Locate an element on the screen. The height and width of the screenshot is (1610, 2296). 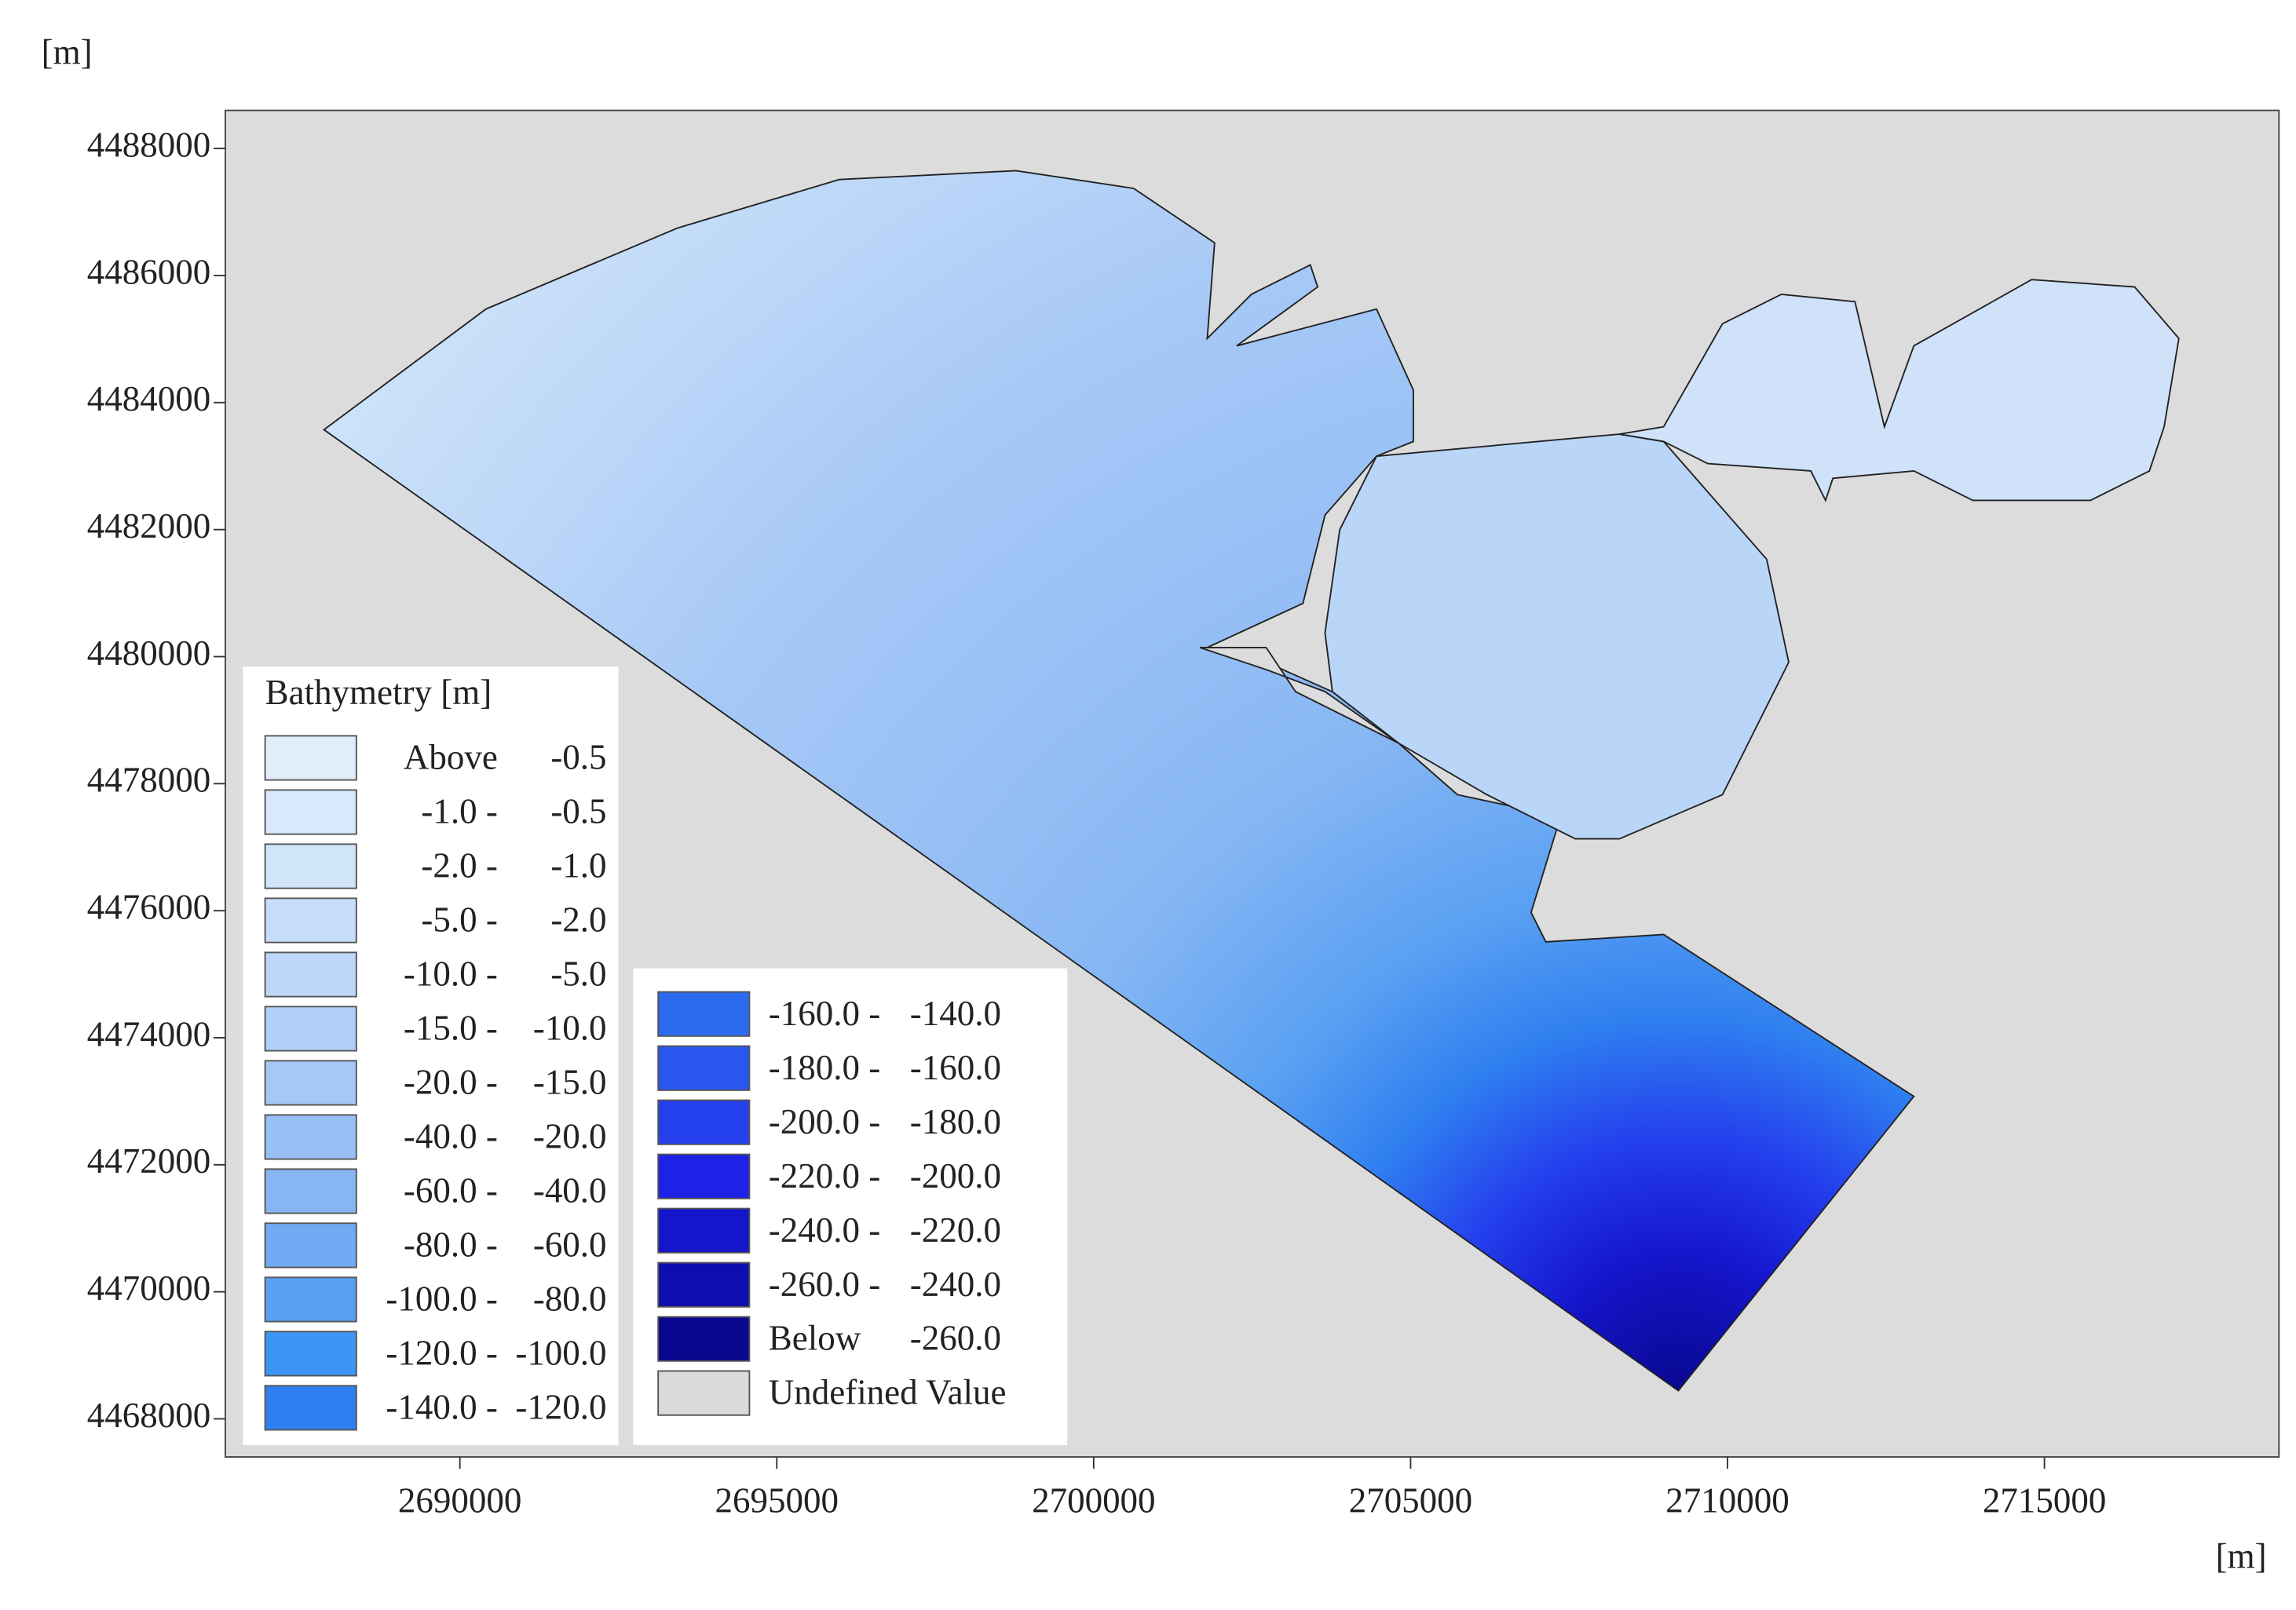
legend-label: -40.0 is located at coordinates (570, 1190).